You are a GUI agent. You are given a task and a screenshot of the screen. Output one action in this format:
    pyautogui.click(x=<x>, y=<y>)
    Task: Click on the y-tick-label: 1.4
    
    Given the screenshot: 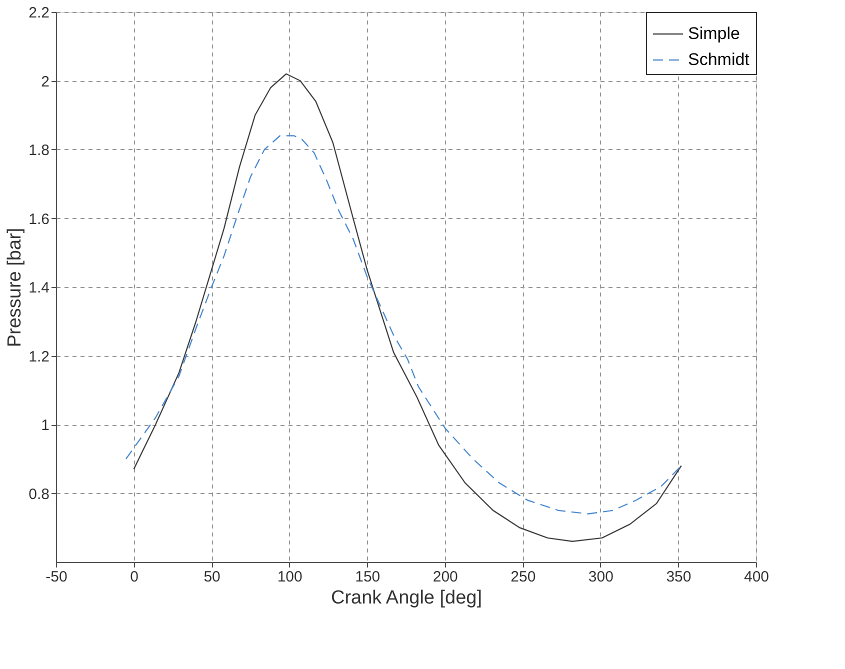 What is the action you would take?
    pyautogui.click(x=39, y=288)
    